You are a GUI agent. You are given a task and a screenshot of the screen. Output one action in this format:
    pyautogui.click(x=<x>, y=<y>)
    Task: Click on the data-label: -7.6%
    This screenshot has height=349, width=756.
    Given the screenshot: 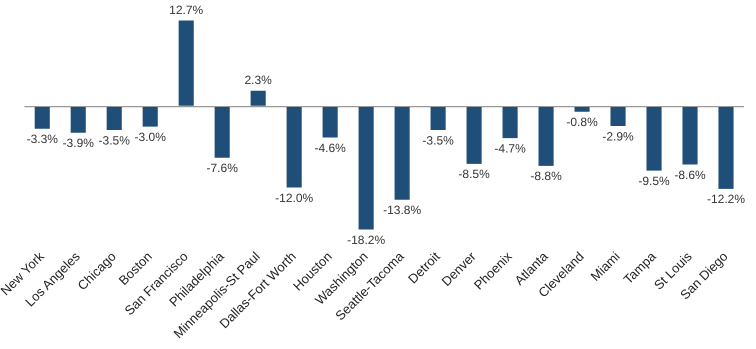 What is the action you would take?
    pyautogui.click(x=222, y=168)
    